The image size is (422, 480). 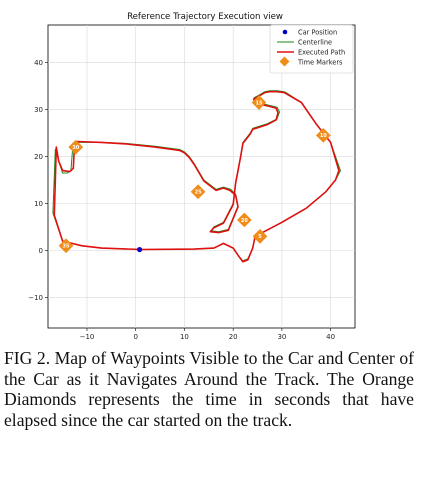 I want to click on time-marker-label: 10, so click(x=323, y=136).